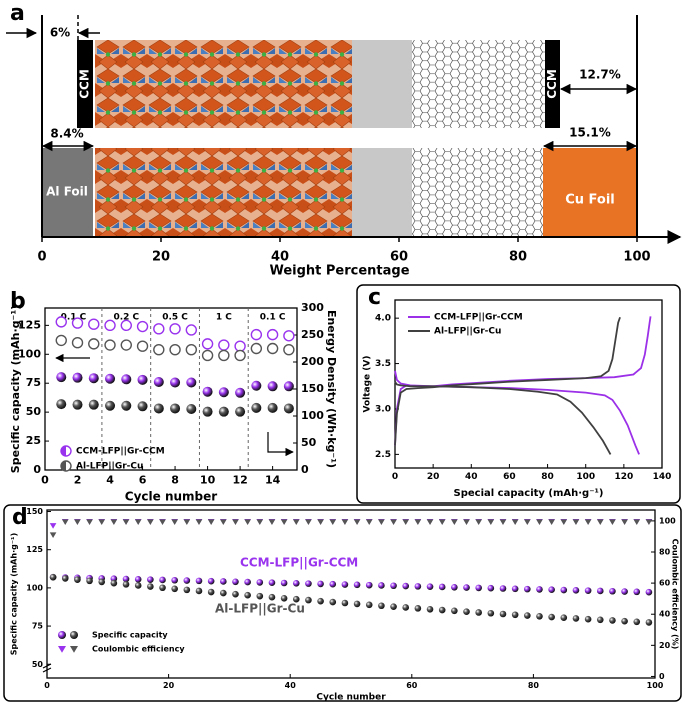  What do you see at coordinates (518, 394) in the screenshot?
I see `panel-c-frame` at bounding box center [518, 394].